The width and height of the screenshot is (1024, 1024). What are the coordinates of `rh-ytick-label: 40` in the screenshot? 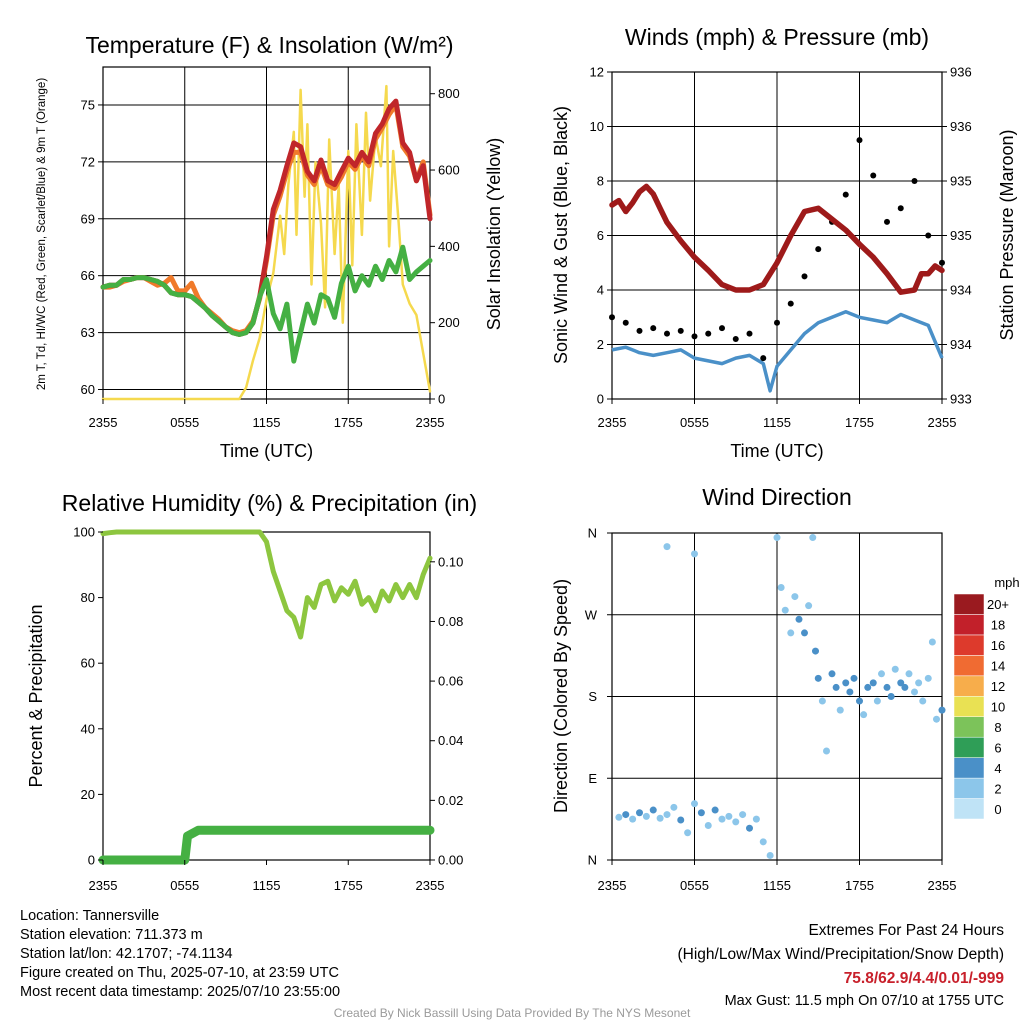 It's located at (88, 728).